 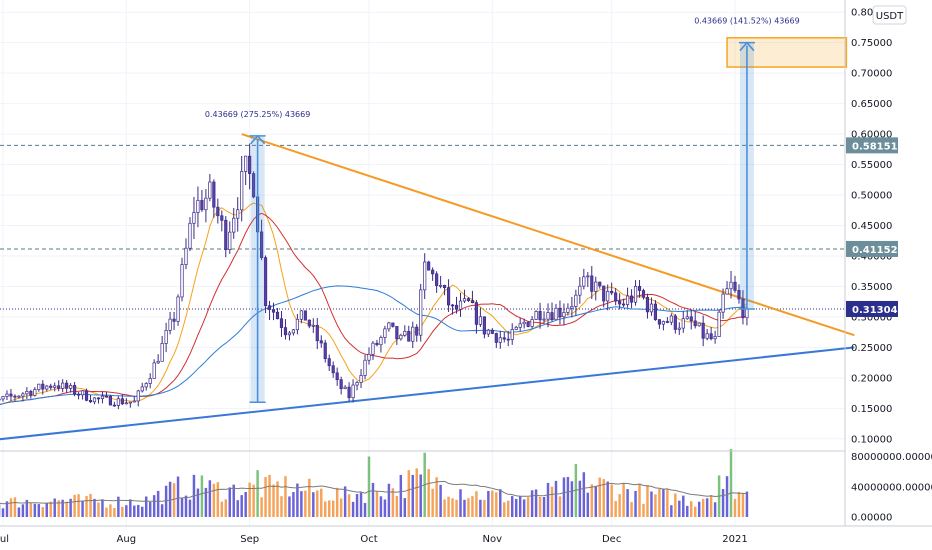 I want to click on currency-badge: USDT, so click(x=889, y=15).